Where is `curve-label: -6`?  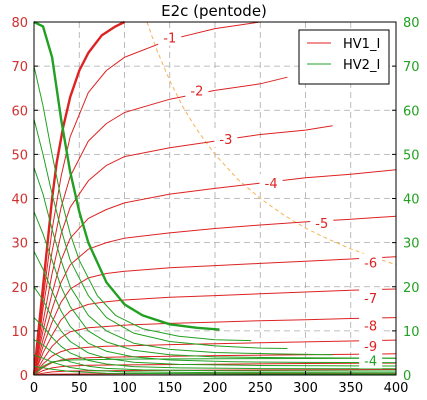 curve-label: -6 is located at coordinates (370, 263).